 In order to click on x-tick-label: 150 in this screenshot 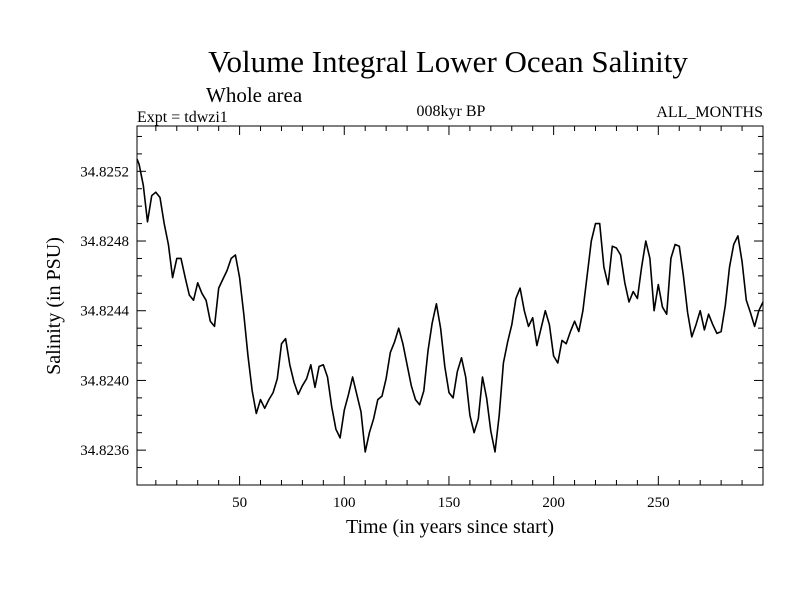, I will do `click(449, 503)`.